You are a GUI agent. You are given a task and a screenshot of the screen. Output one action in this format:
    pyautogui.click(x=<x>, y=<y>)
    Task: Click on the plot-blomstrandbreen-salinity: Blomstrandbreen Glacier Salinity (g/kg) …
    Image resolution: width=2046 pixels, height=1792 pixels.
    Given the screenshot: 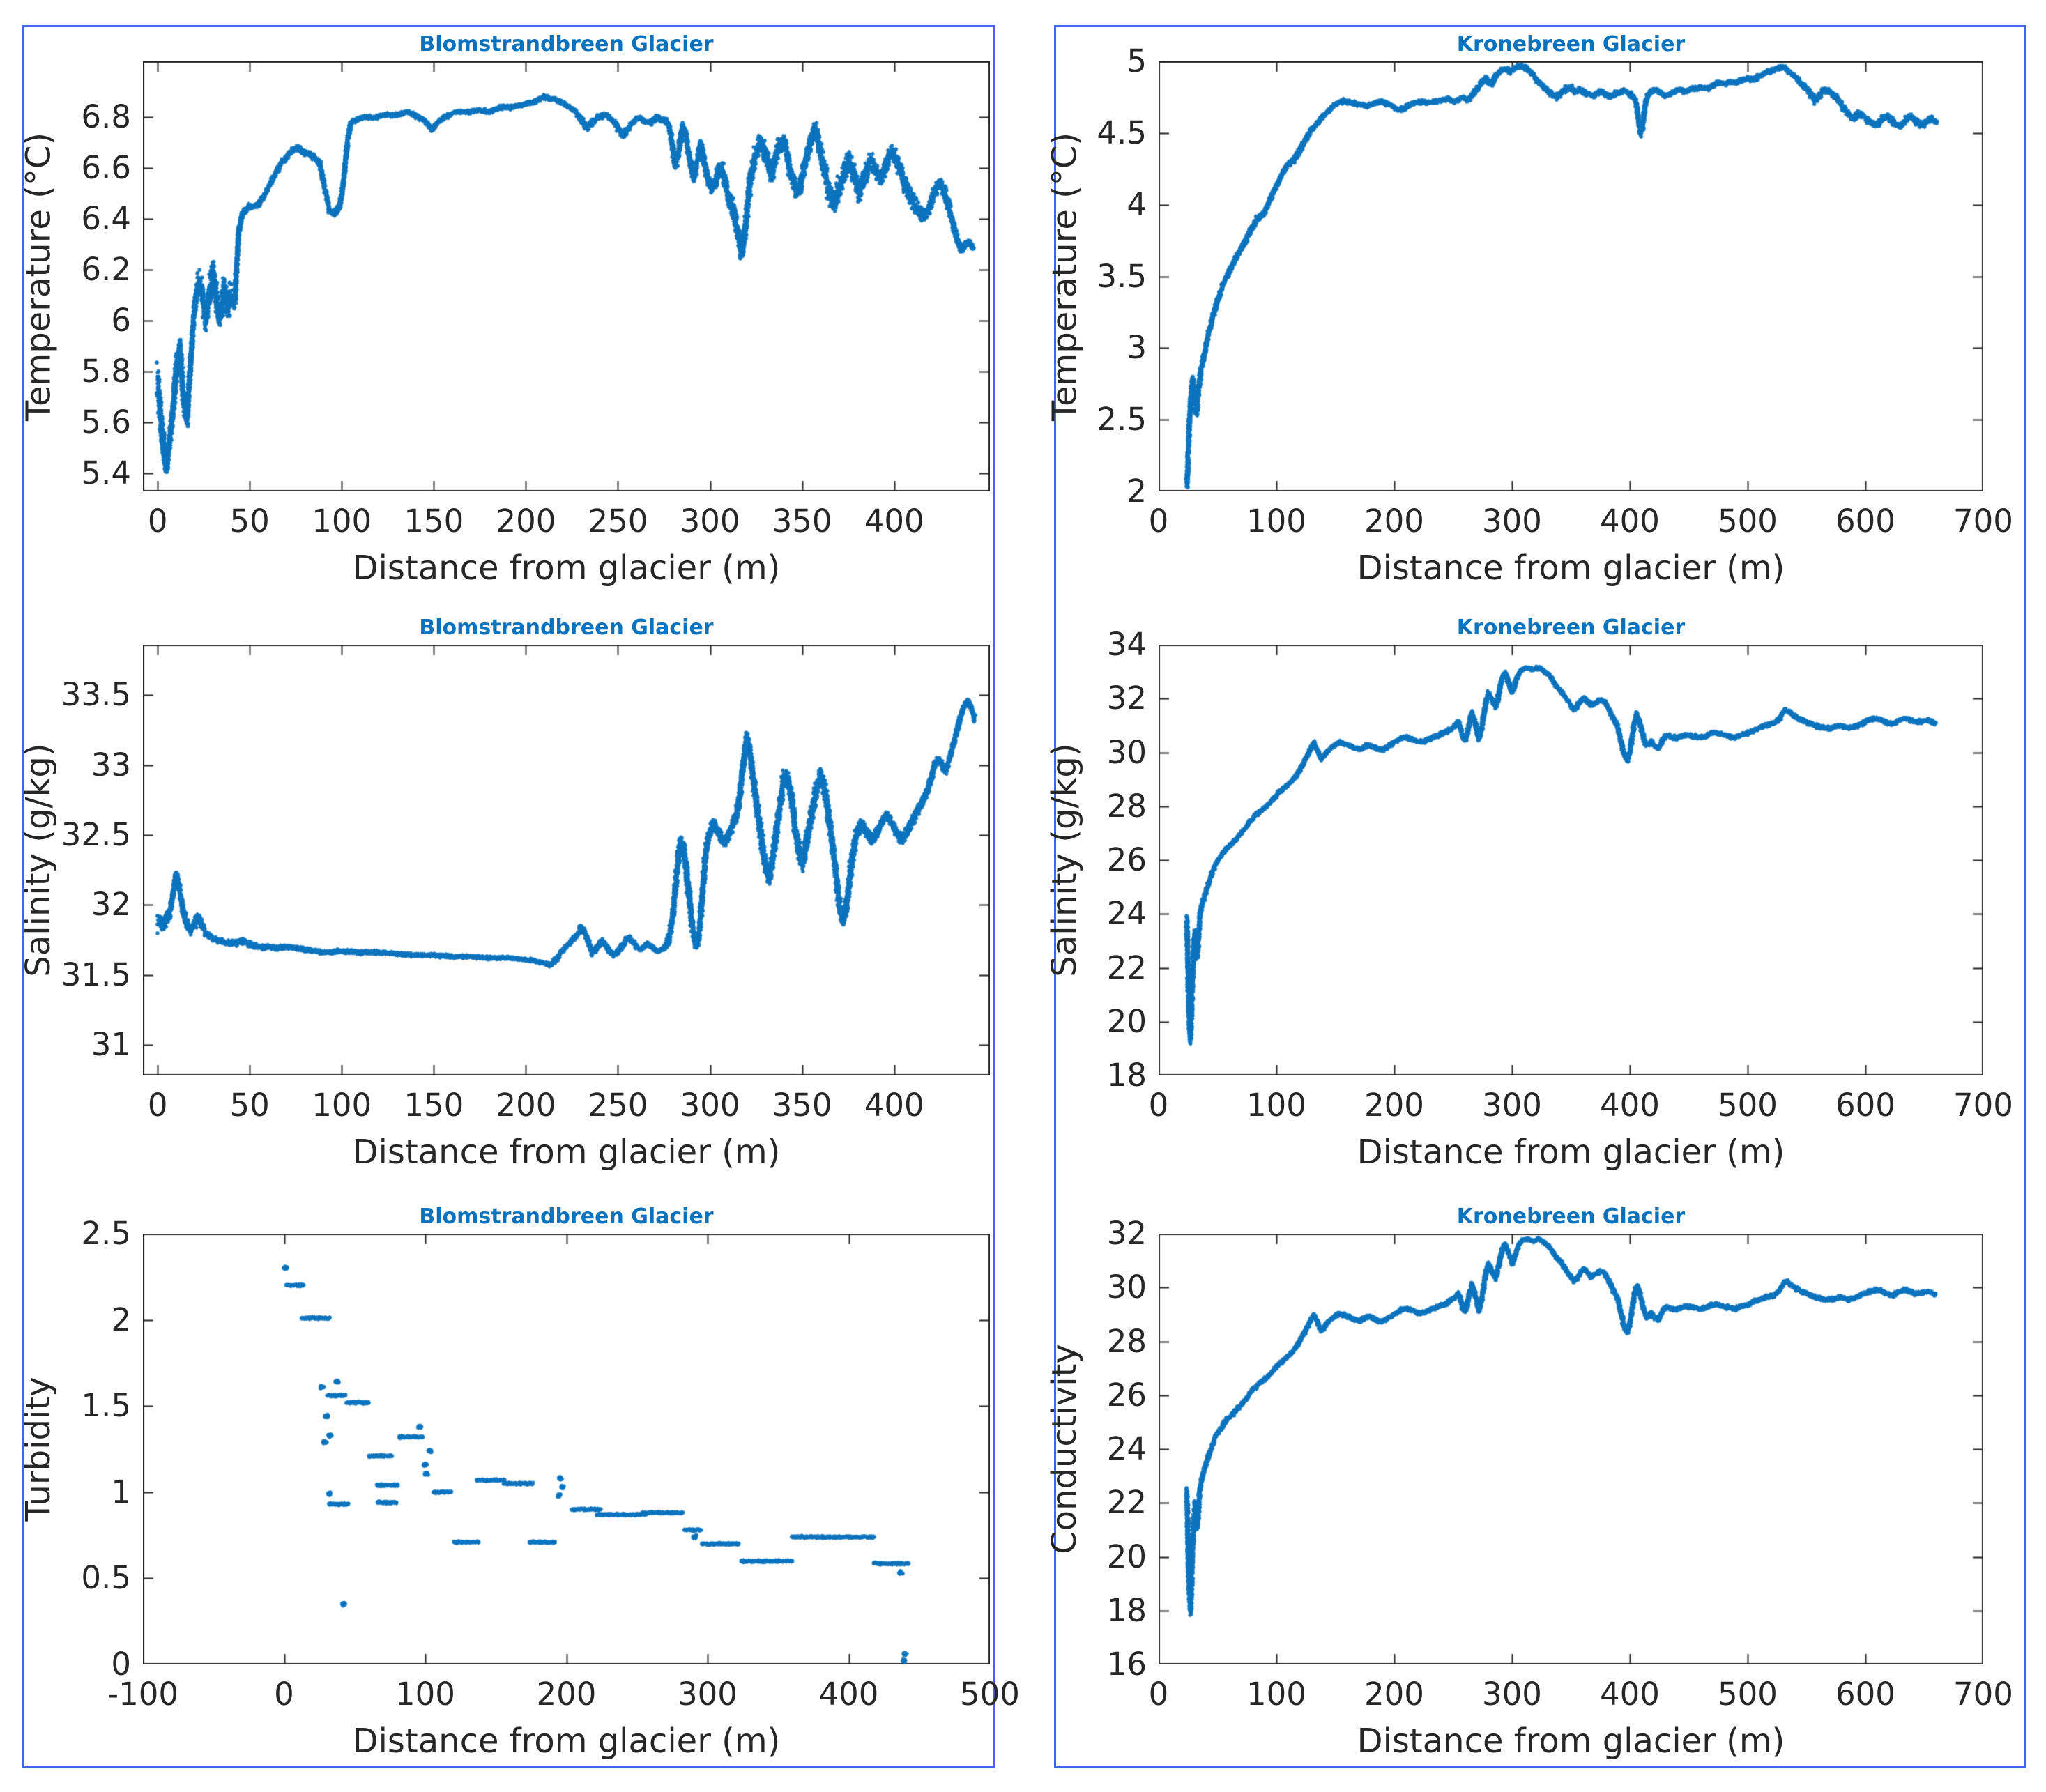 What is the action you would take?
    pyautogui.click(x=505, y=893)
    